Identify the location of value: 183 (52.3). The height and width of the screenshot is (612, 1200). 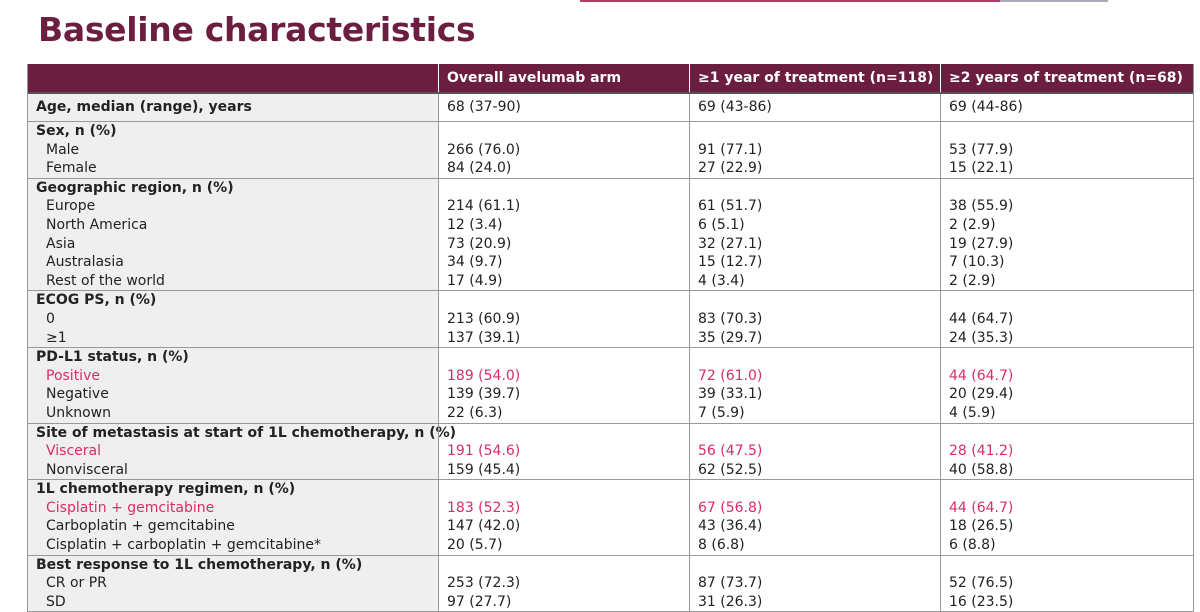
(484, 507).